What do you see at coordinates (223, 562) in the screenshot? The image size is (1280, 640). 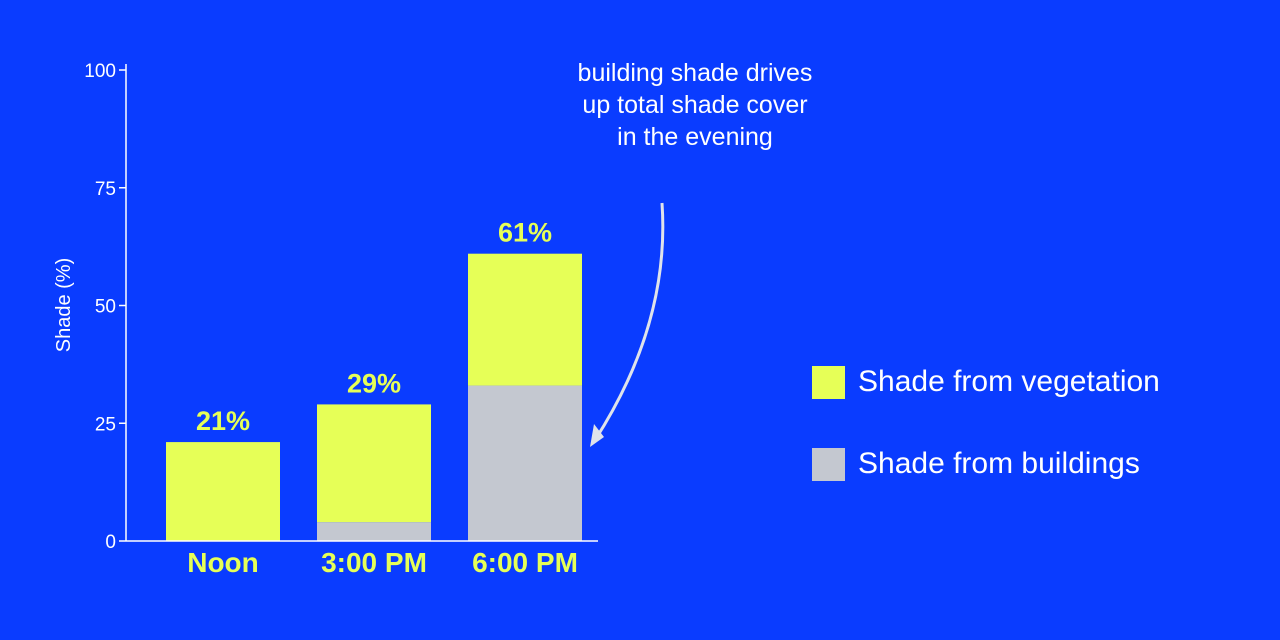 I see `x-tick-label-0: Noon` at bounding box center [223, 562].